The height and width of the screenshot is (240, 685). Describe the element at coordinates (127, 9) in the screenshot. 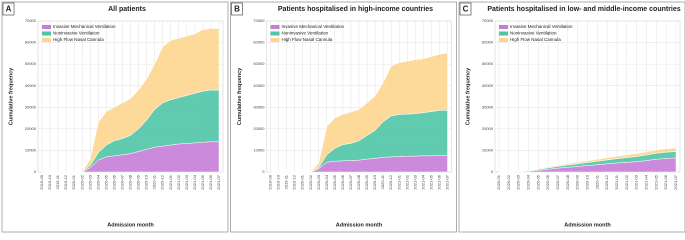

I see `chart-title: All patients` at that location.